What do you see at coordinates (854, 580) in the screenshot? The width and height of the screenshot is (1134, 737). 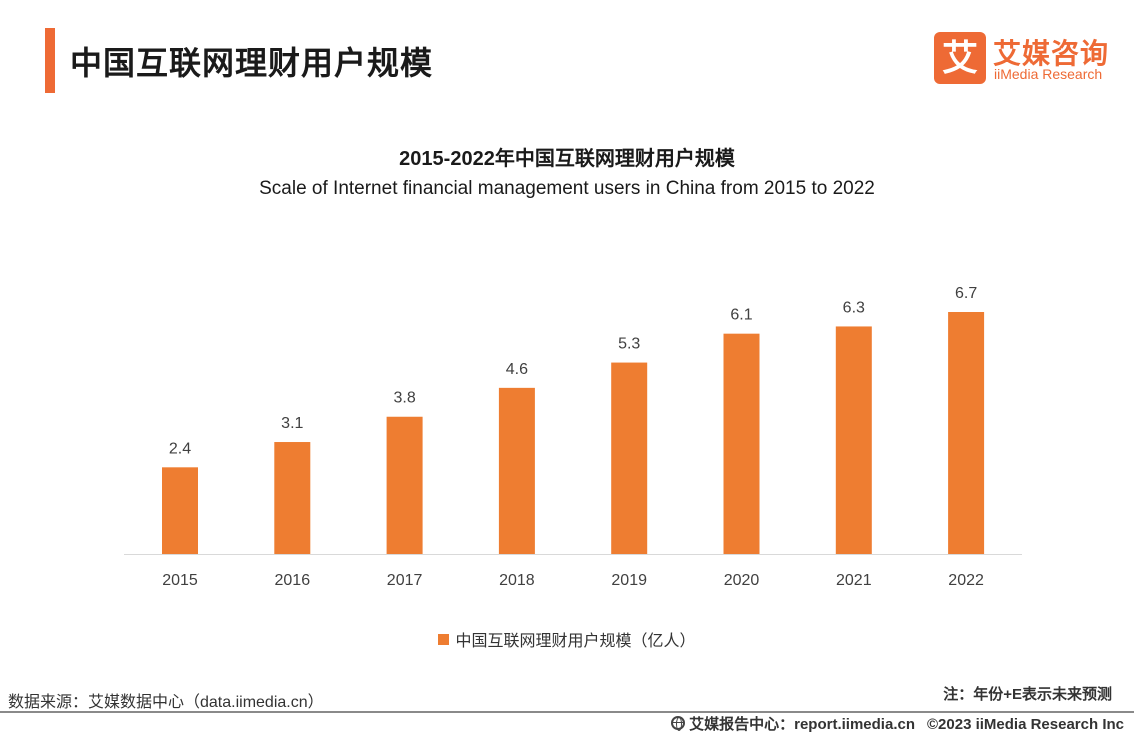 I see `x-tick-2021: 2021` at bounding box center [854, 580].